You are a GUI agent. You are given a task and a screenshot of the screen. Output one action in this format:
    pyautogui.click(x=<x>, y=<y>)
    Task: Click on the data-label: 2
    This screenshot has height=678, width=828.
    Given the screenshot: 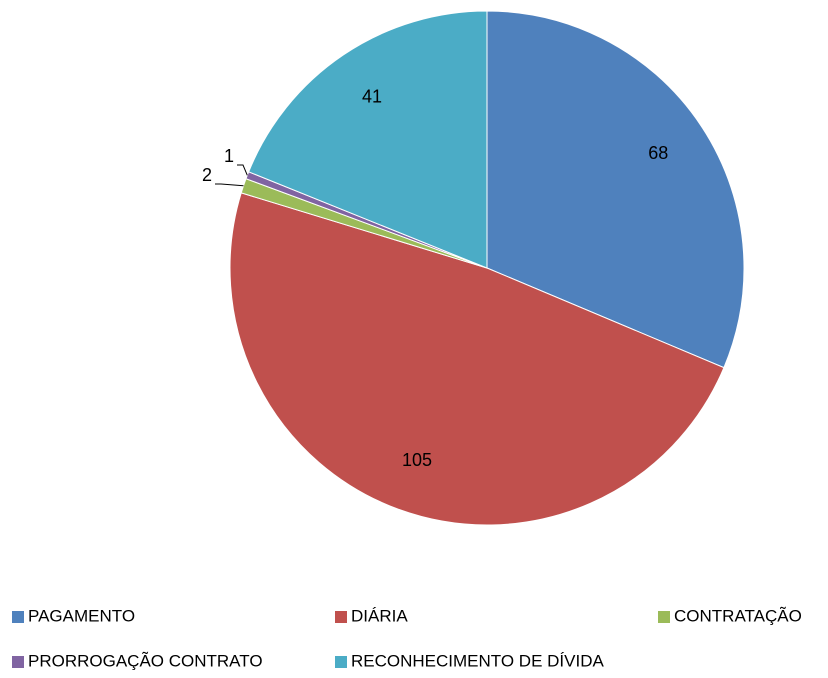 What is the action you would take?
    pyautogui.click(x=207, y=175)
    